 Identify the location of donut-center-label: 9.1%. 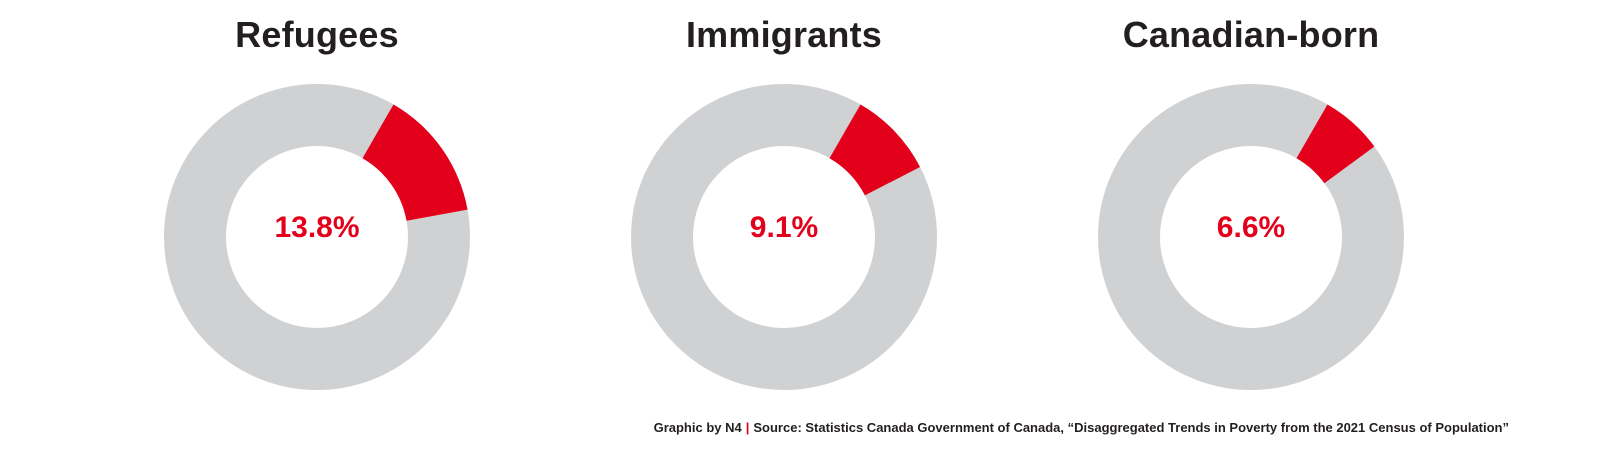
(784, 227).